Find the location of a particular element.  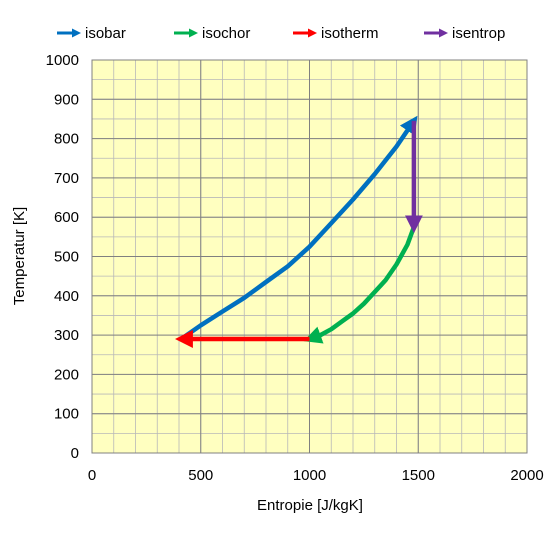

y-tick-label: 400 is located at coordinates (66, 296).